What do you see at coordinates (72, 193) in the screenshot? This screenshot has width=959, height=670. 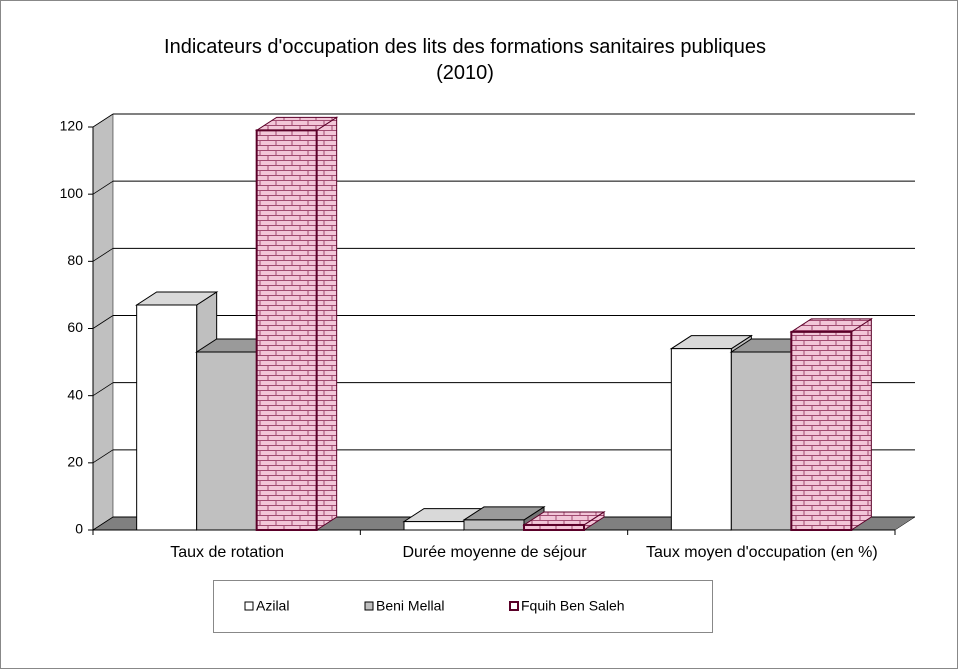 I see `y-tick-label: 100` at bounding box center [72, 193].